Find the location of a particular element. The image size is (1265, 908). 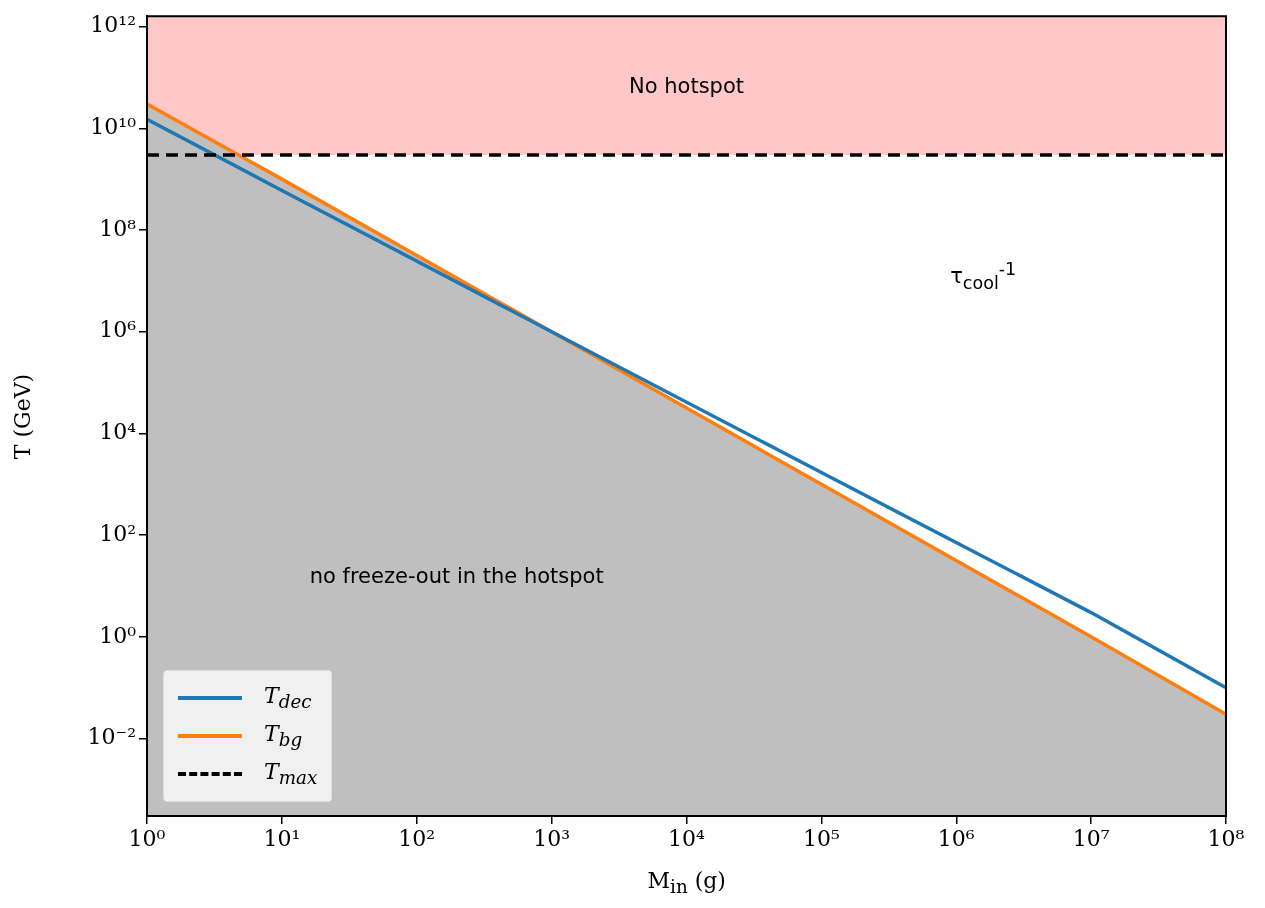

y-tick-label: 10¹⁰ is located at coordinates (113, 127).